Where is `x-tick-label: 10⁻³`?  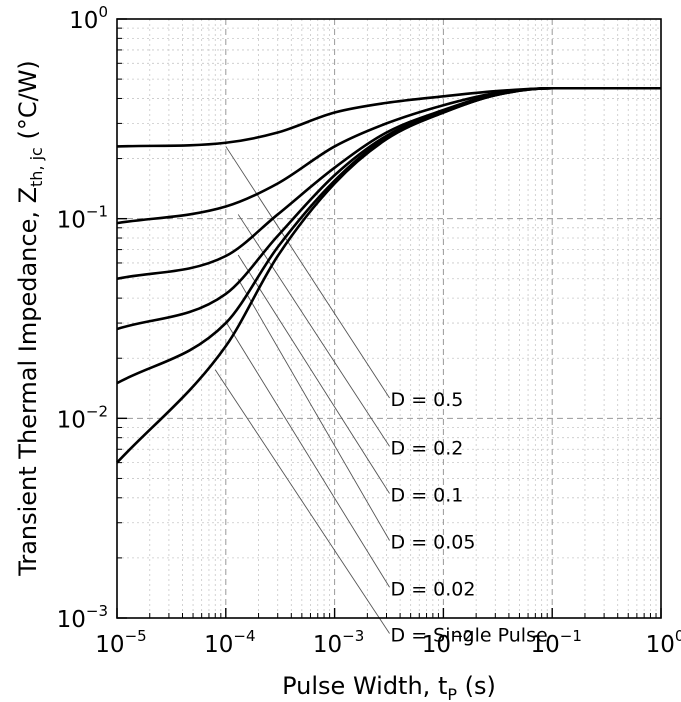 x-tick-label: 10⁻³ is located at coordinates (338, 642).